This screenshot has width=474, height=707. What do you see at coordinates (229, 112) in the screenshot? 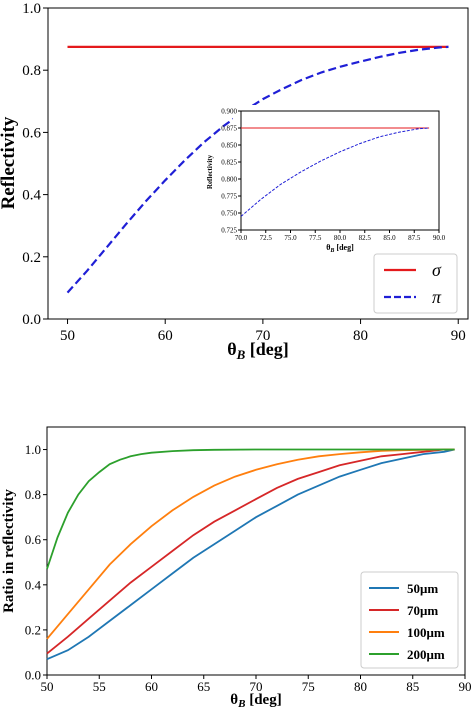
I see `inset-y-tick-label-7: 0.900` at bounding box center [229, 112].